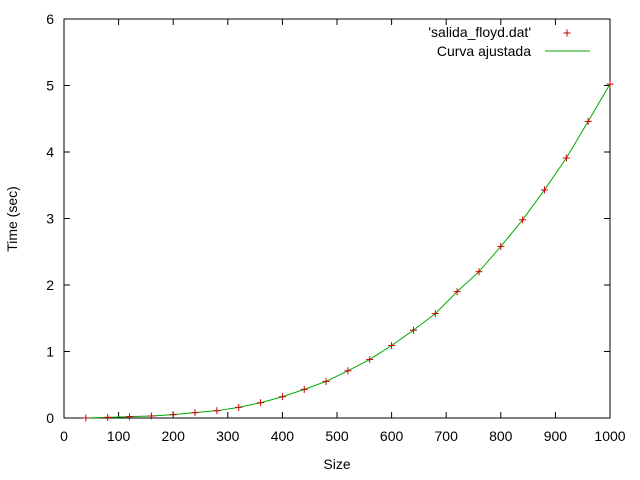 The height and width of the screenshot is (480, 640). I want to click on x-tick-label: 800, so click(501, 436).